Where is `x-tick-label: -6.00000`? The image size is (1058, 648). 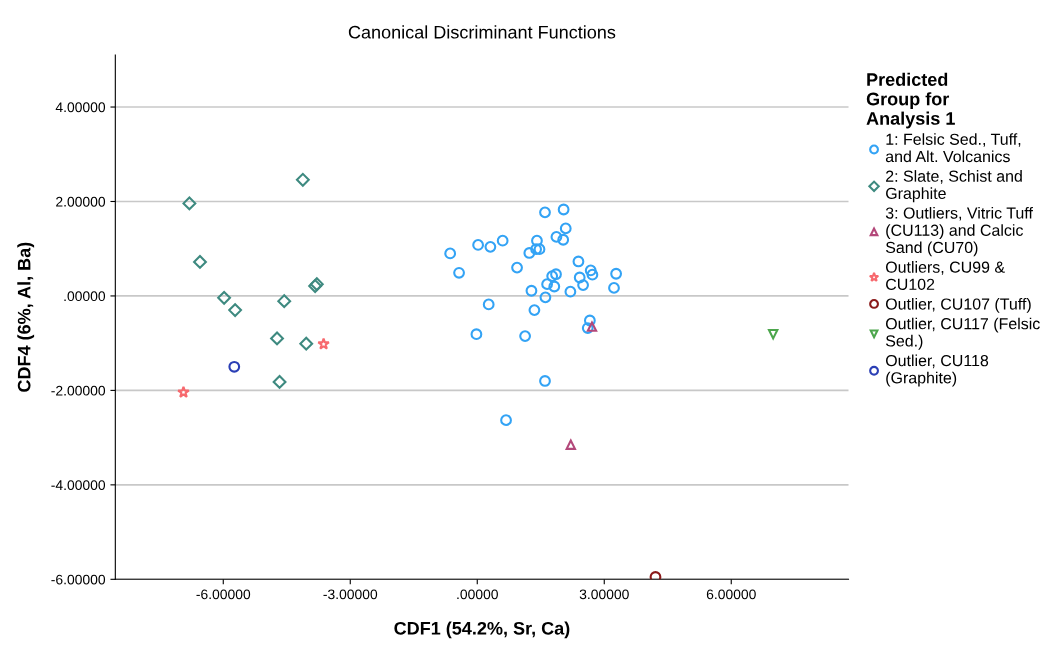
x-tick-label: -6.00000 is located at coordinates (223, 594).